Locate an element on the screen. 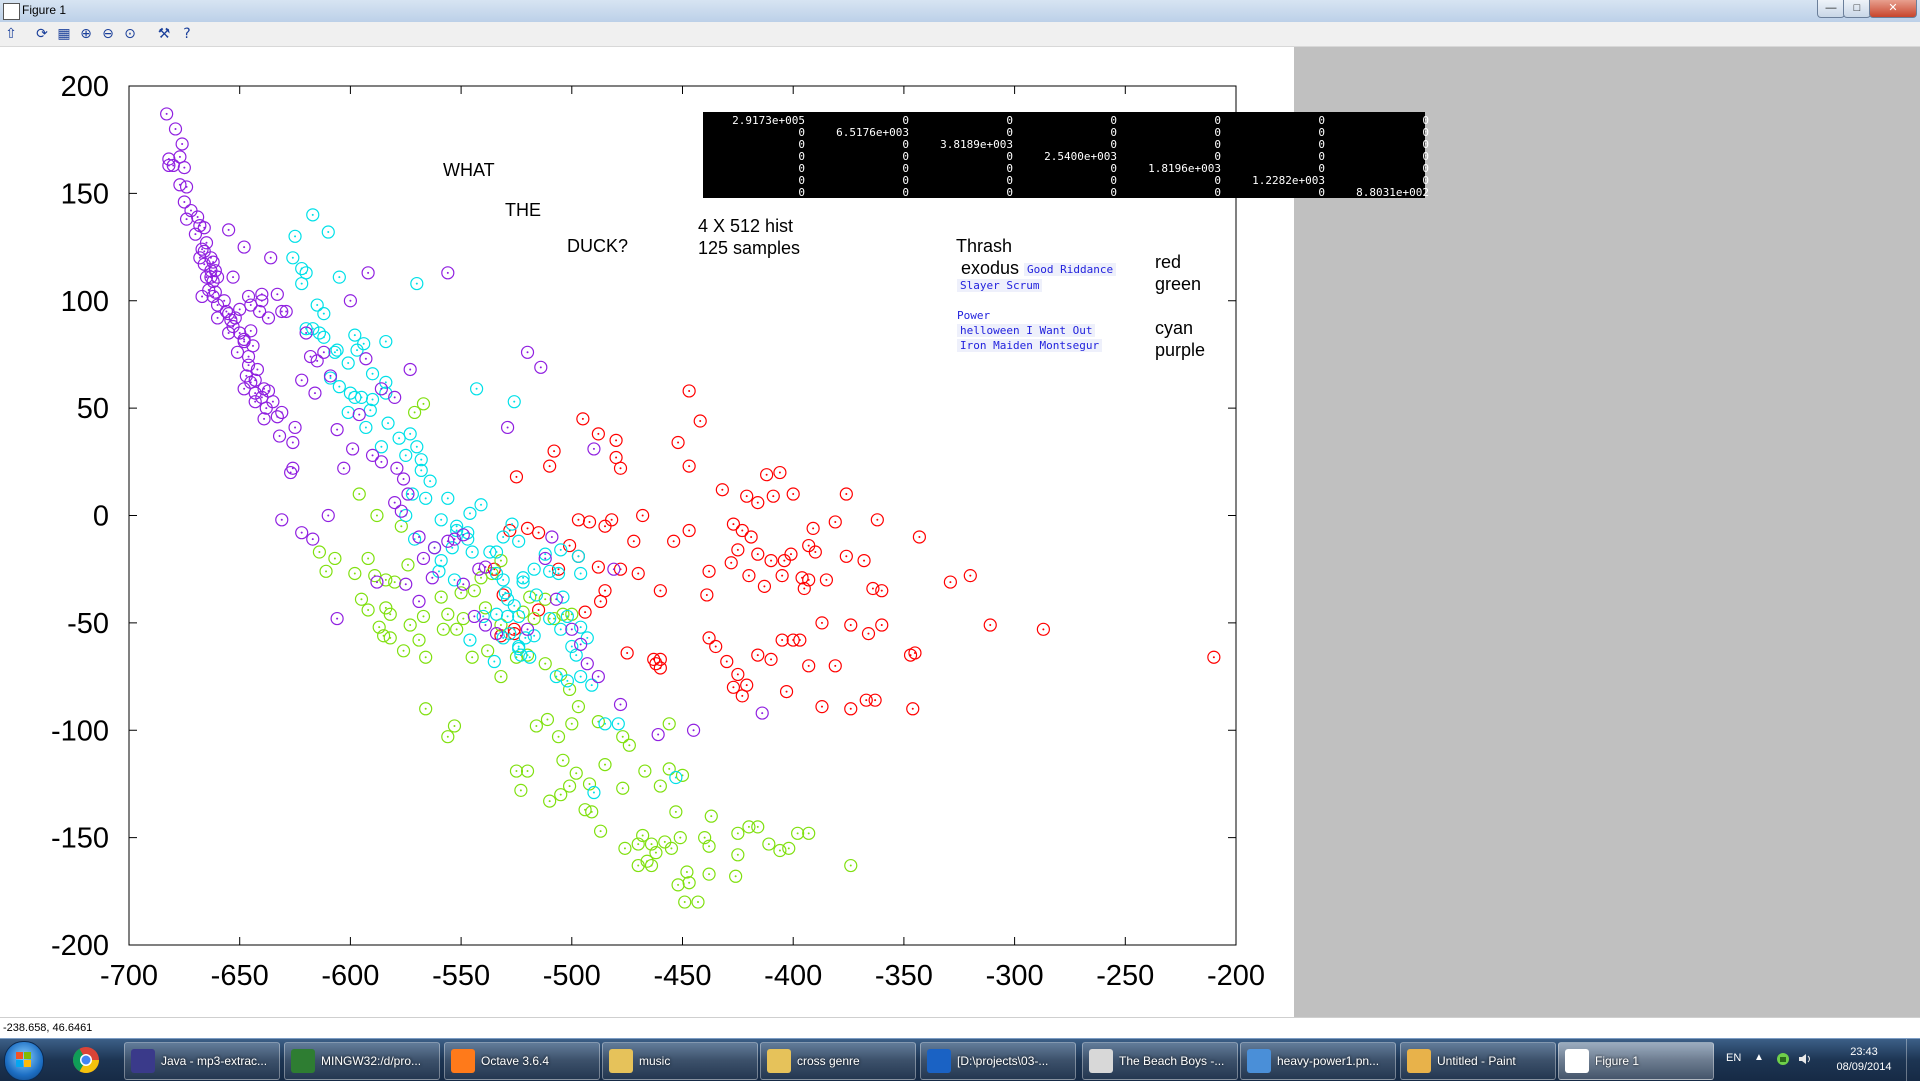  window-title-bar: Figure 1 — □ ✕ is located at coordinates (960, 11).